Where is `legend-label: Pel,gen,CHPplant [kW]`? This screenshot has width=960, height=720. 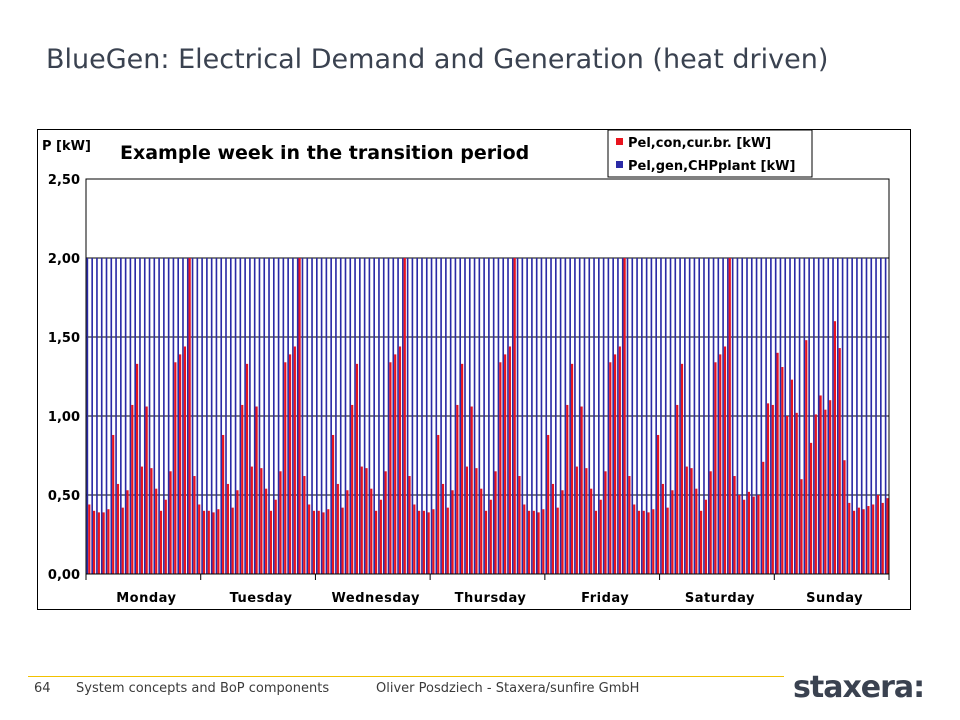
legend-label: Pel,gen,CHPplant [kW] is located at coordinates (711, 166).